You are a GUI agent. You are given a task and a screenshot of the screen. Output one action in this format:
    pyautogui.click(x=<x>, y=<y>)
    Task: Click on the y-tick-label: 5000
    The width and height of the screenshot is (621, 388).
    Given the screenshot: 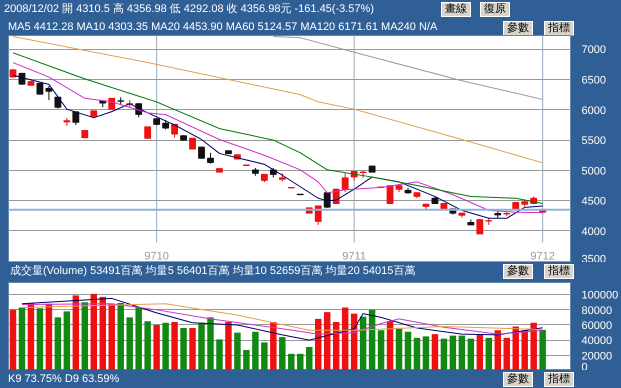 What is the action you would take?
    pyautogui.click(x=594, y=171)
    